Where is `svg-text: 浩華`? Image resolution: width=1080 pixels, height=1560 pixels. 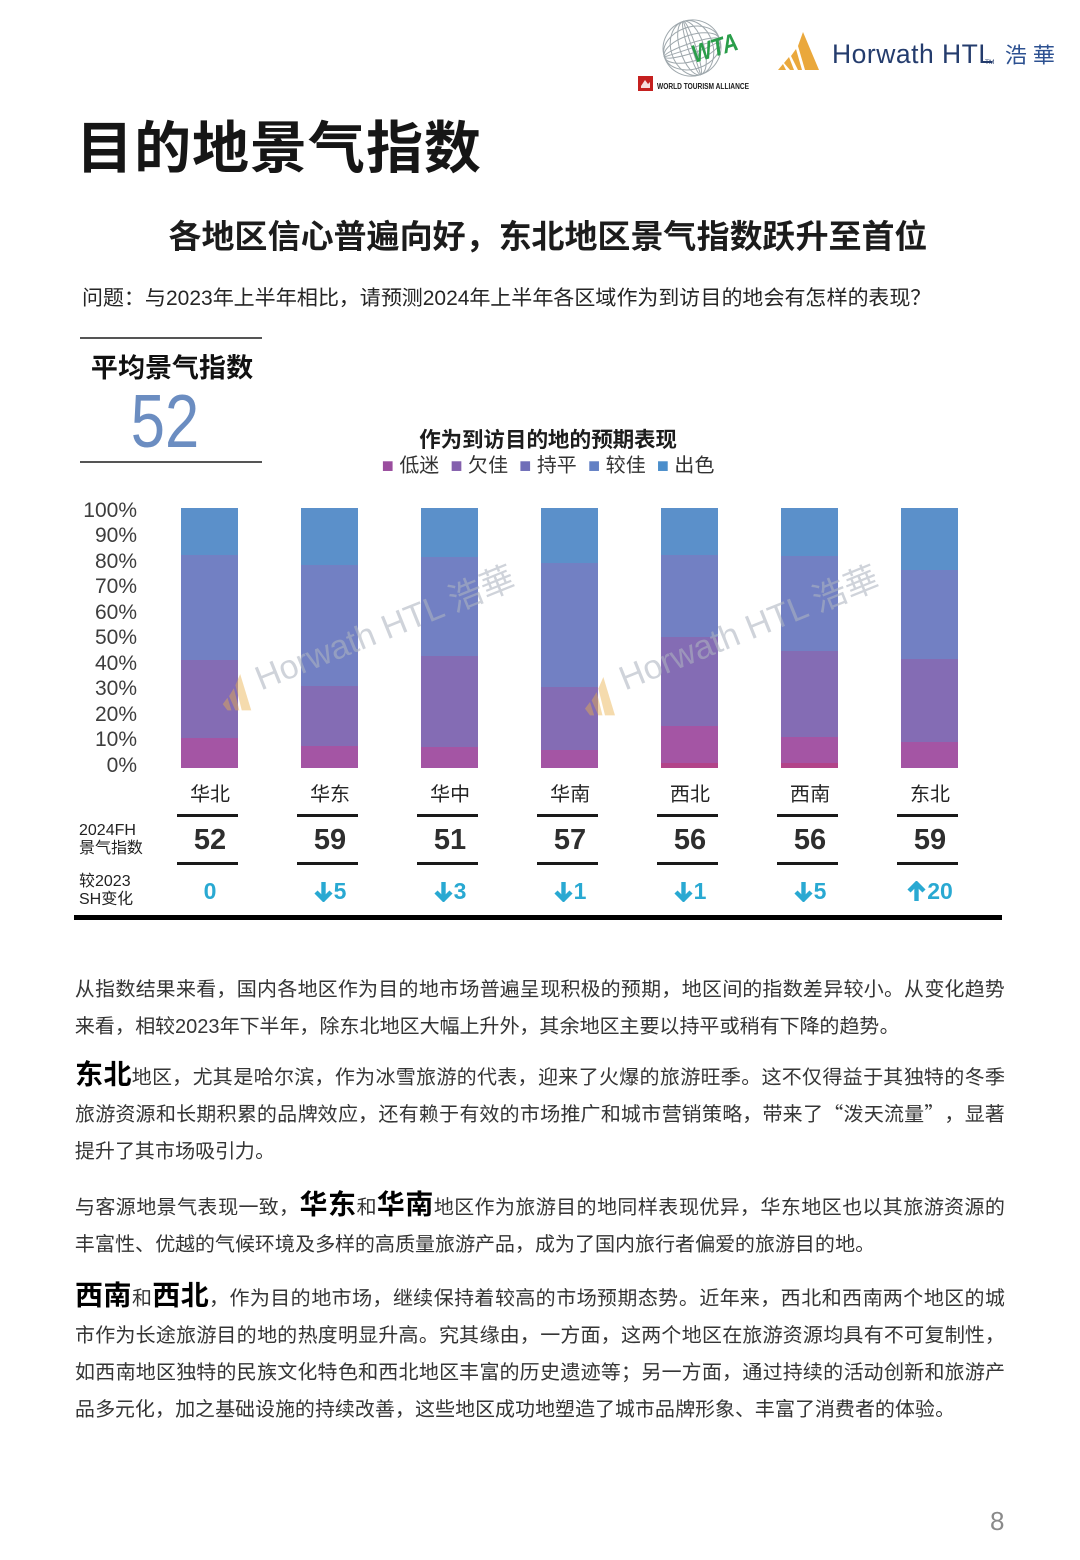 svg-text: 浩華 is located at coordinates (1033, 54).